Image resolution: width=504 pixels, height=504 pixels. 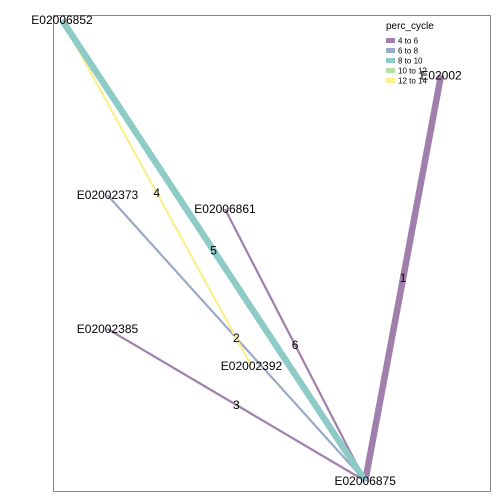 What do you see at coordinates (408, 51) in the screenshot?
I see `legend-label: 6 to 8` at bounding box center [408, 51].